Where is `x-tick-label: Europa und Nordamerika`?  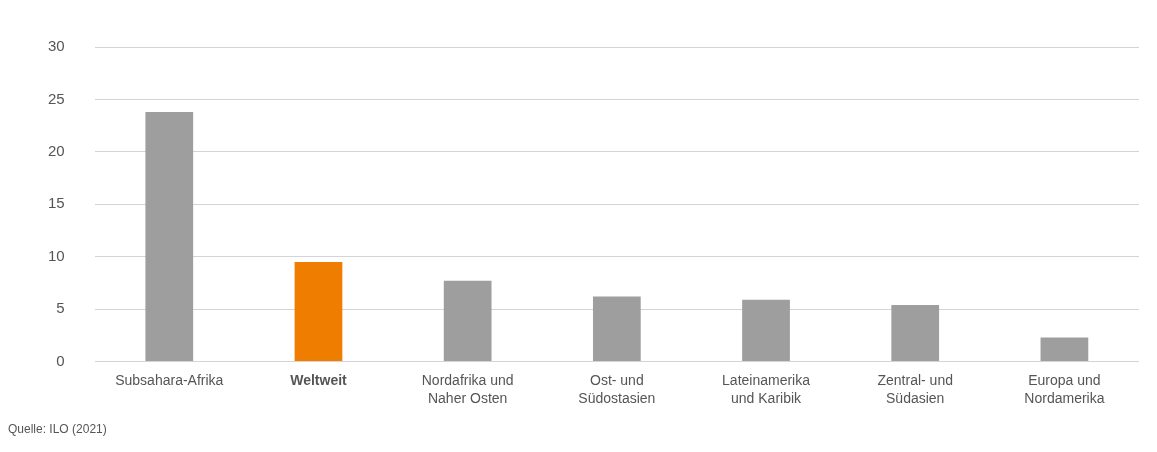
x-tick-label: Europa und Nordamerika is located at coordinates (1064, 388).